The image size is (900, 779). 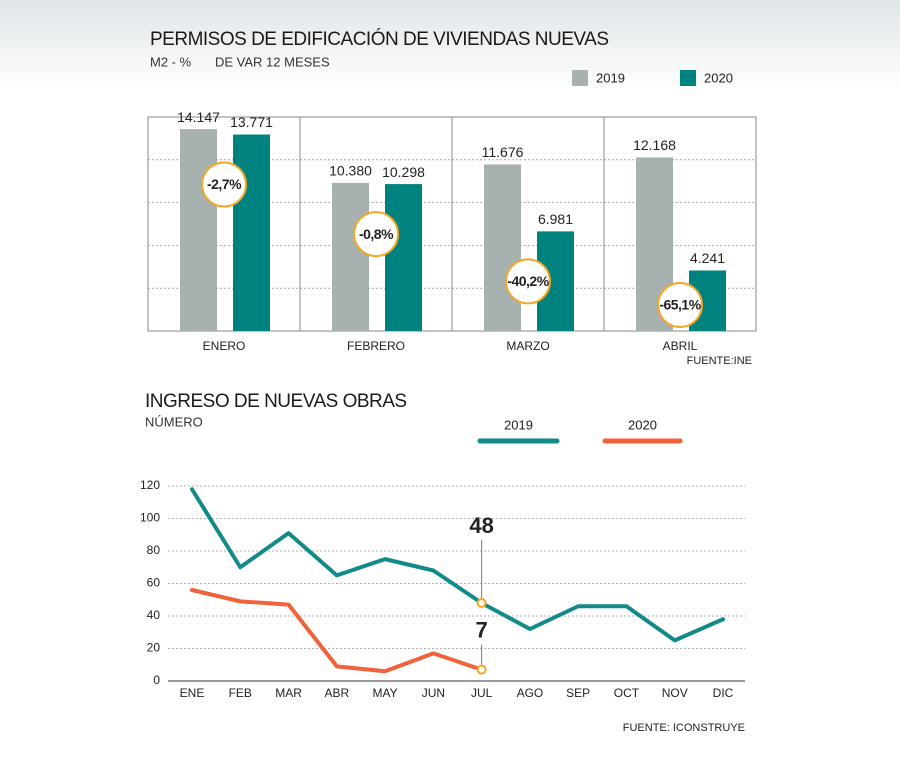 What do you see at coordinates (707, 258) in the screenshot?
I see `value-label: 4.241` at bounding box center [707, 258].